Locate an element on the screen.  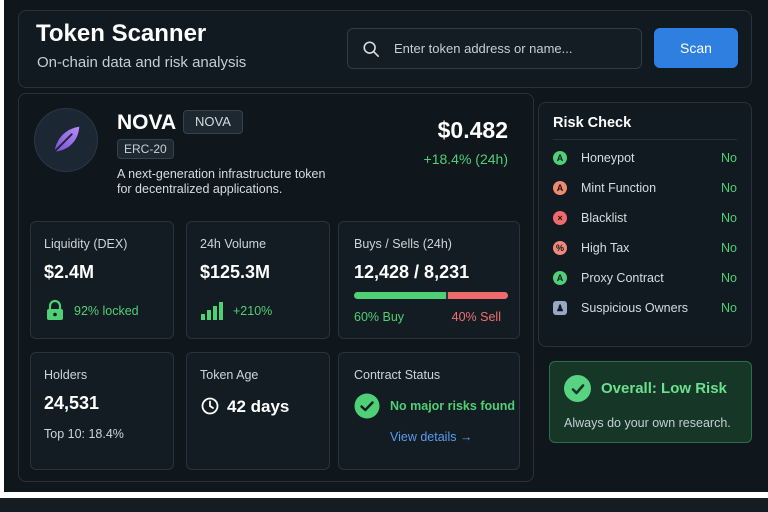
token-age-value: 42 days is located at coordinates (258, 406).